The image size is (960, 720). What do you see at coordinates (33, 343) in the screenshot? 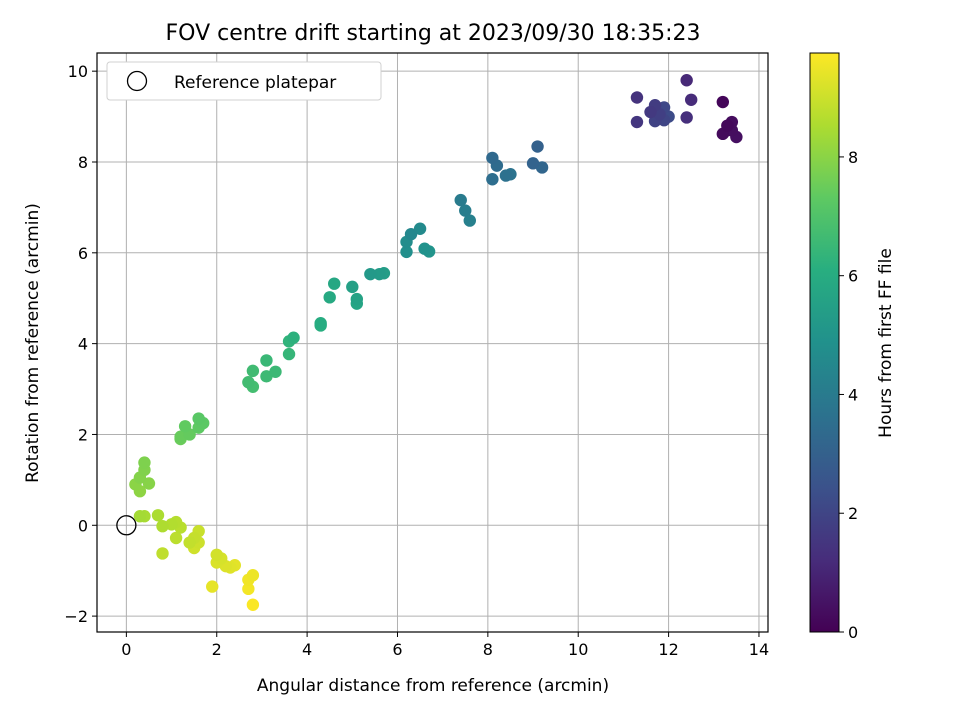
I see `y-axis-label: Rotation from reference (arcmin)` at bounding box center [33, 343].